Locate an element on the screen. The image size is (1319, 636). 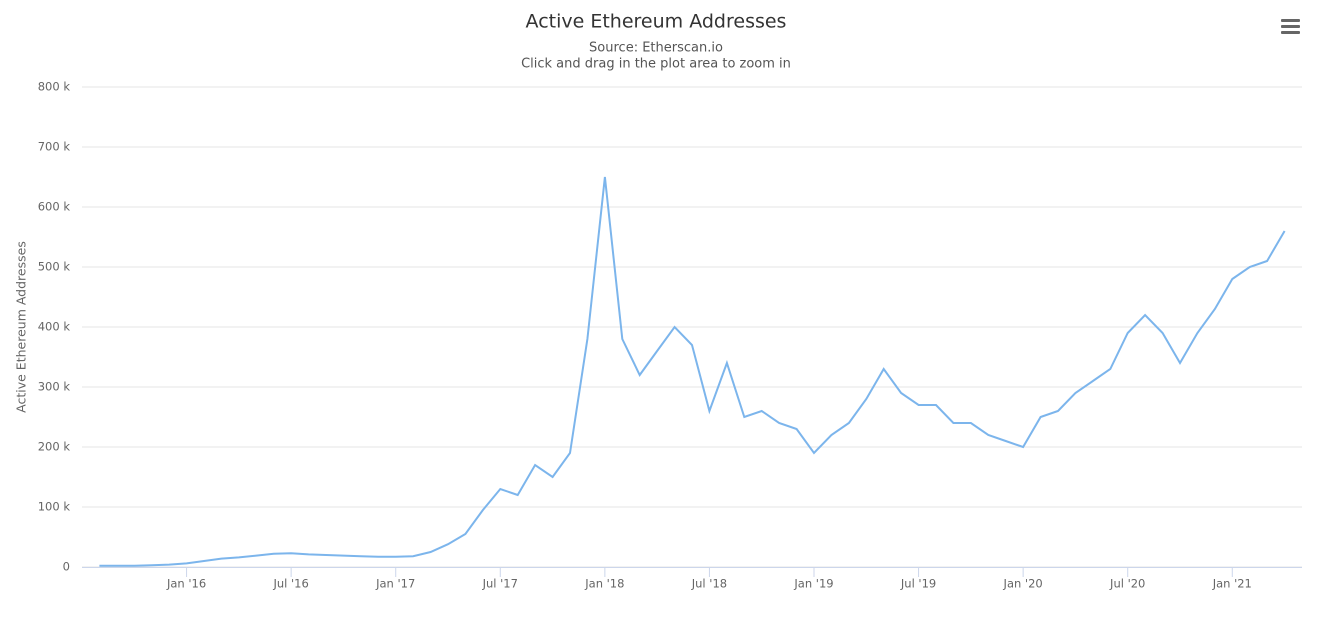
y-tick-label: 600 k is located at coordinates (54, 207).